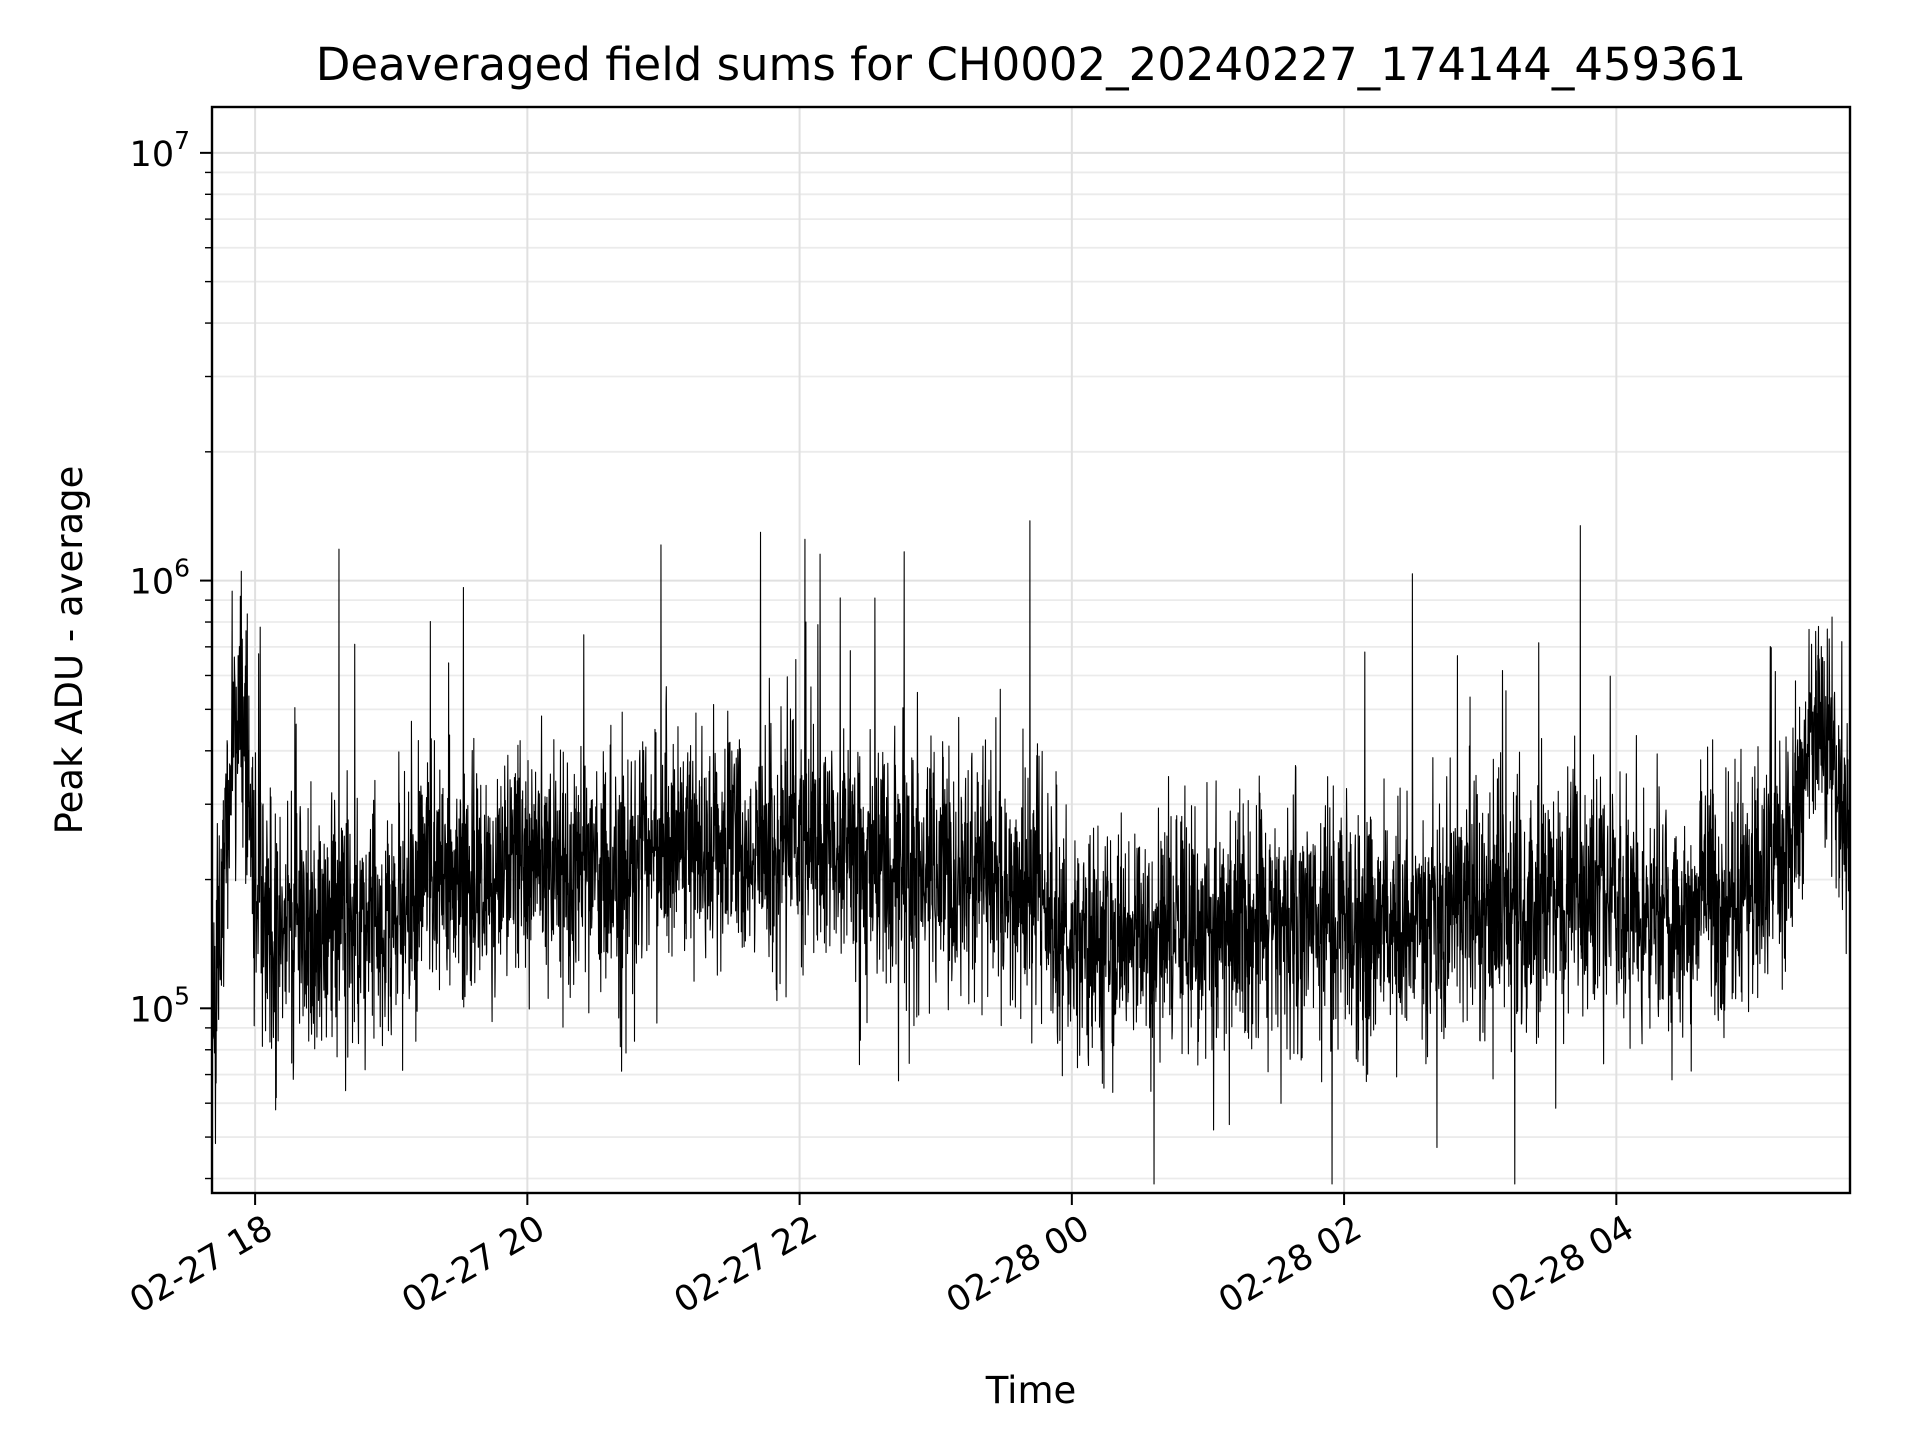  What do you see at coordinates (474, 1264) in the screenshot?
I see `x-tick-label: 02-27 20` at bounding box center [474, 1264].